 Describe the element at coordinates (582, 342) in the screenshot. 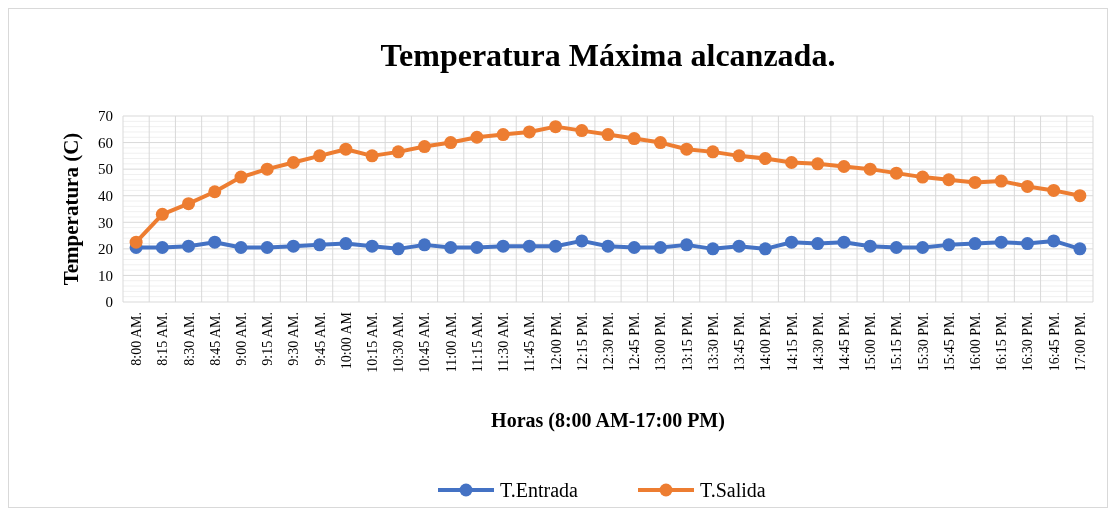

I see `x-tick-label: 12:15 PM.` at that location.